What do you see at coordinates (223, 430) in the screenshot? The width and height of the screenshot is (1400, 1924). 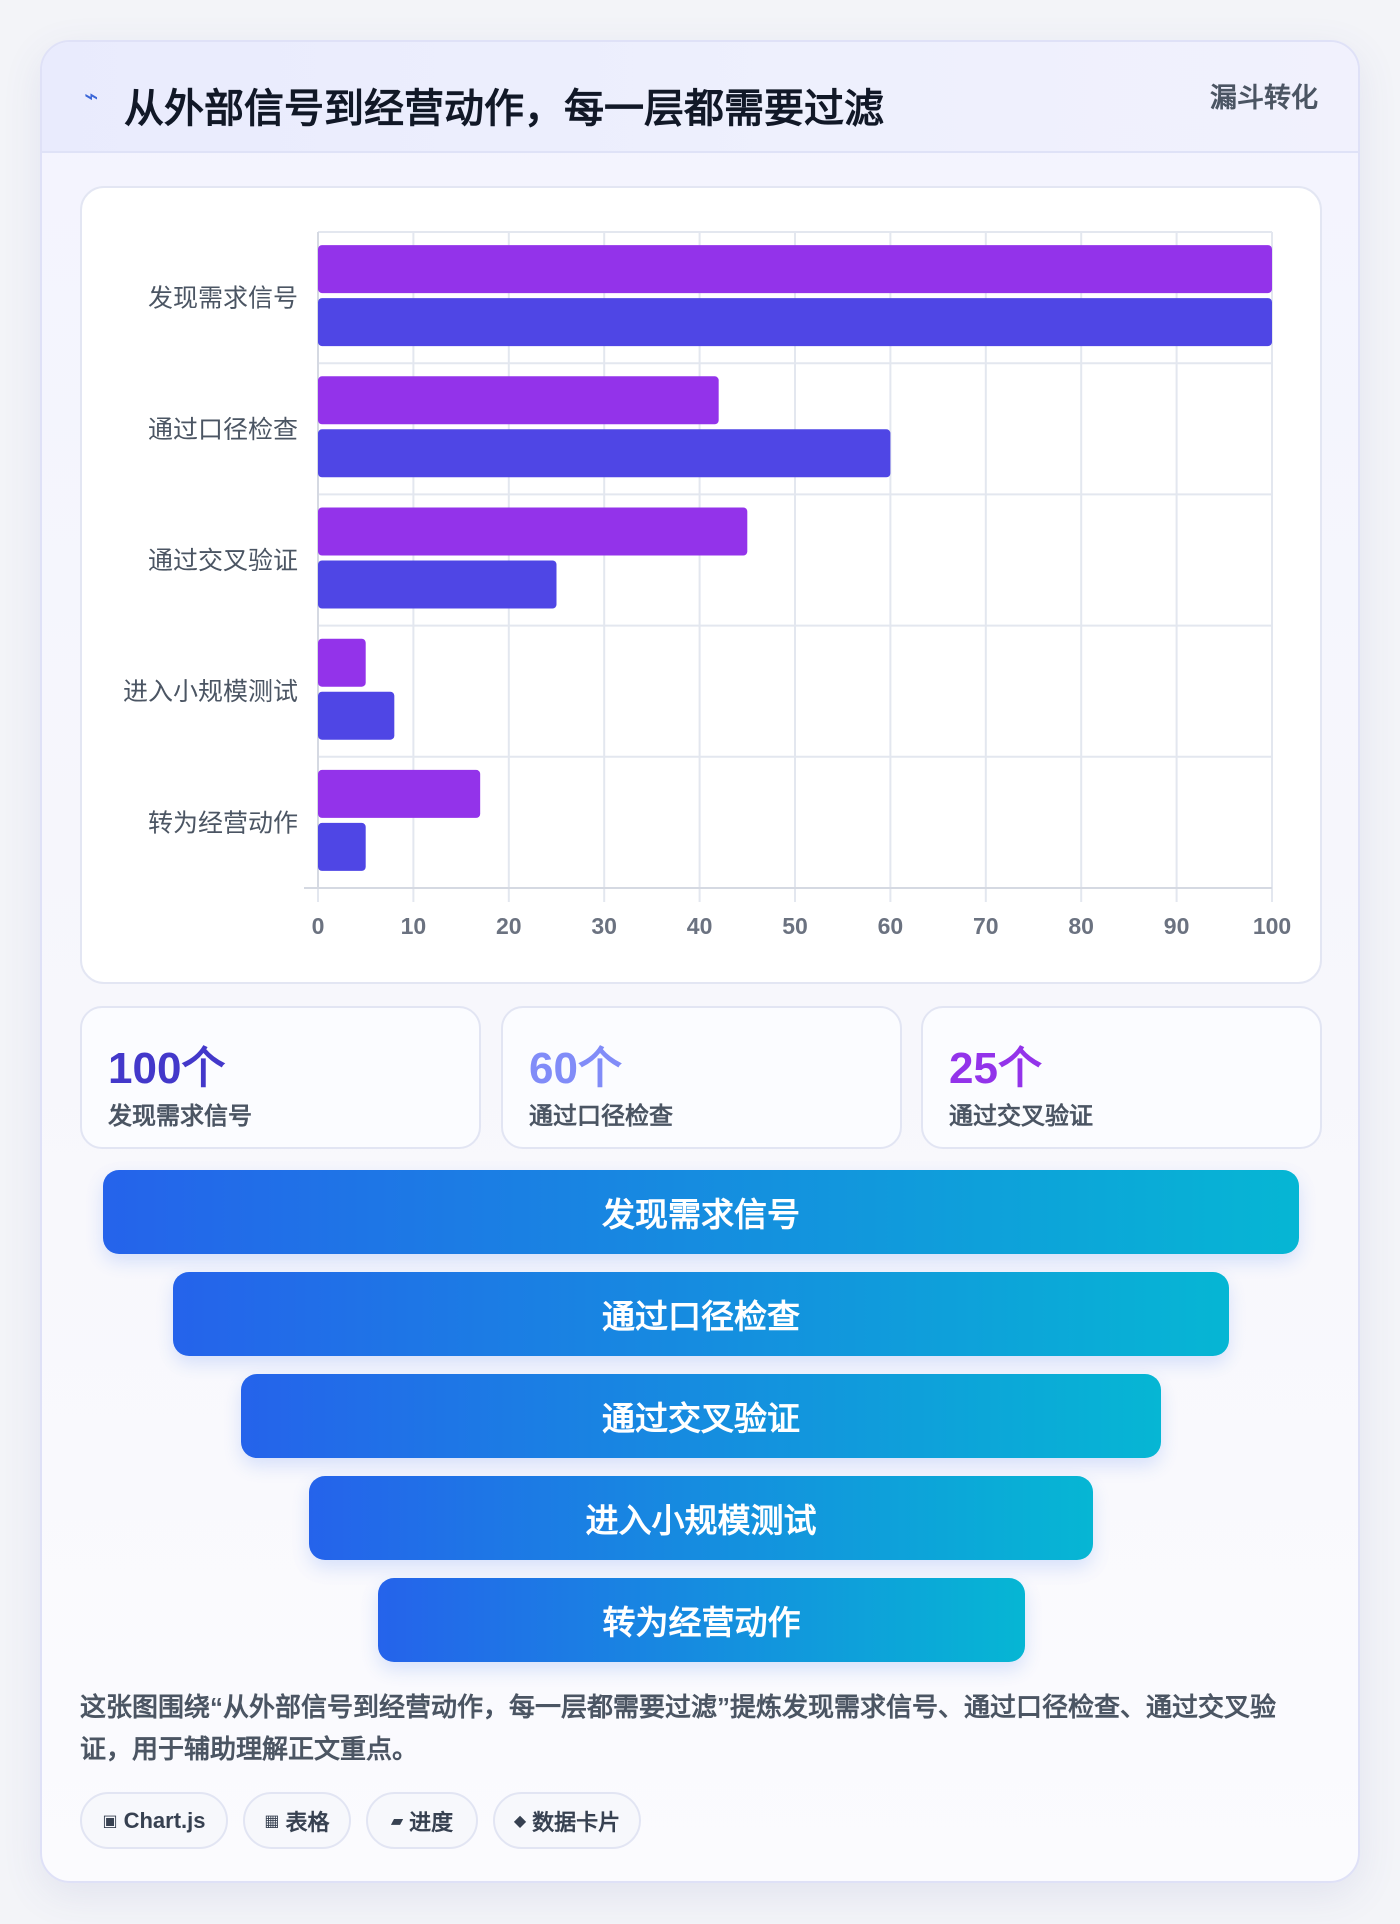 I see `y-category-label: 通过口径检查` at bounding box center [223, 430].